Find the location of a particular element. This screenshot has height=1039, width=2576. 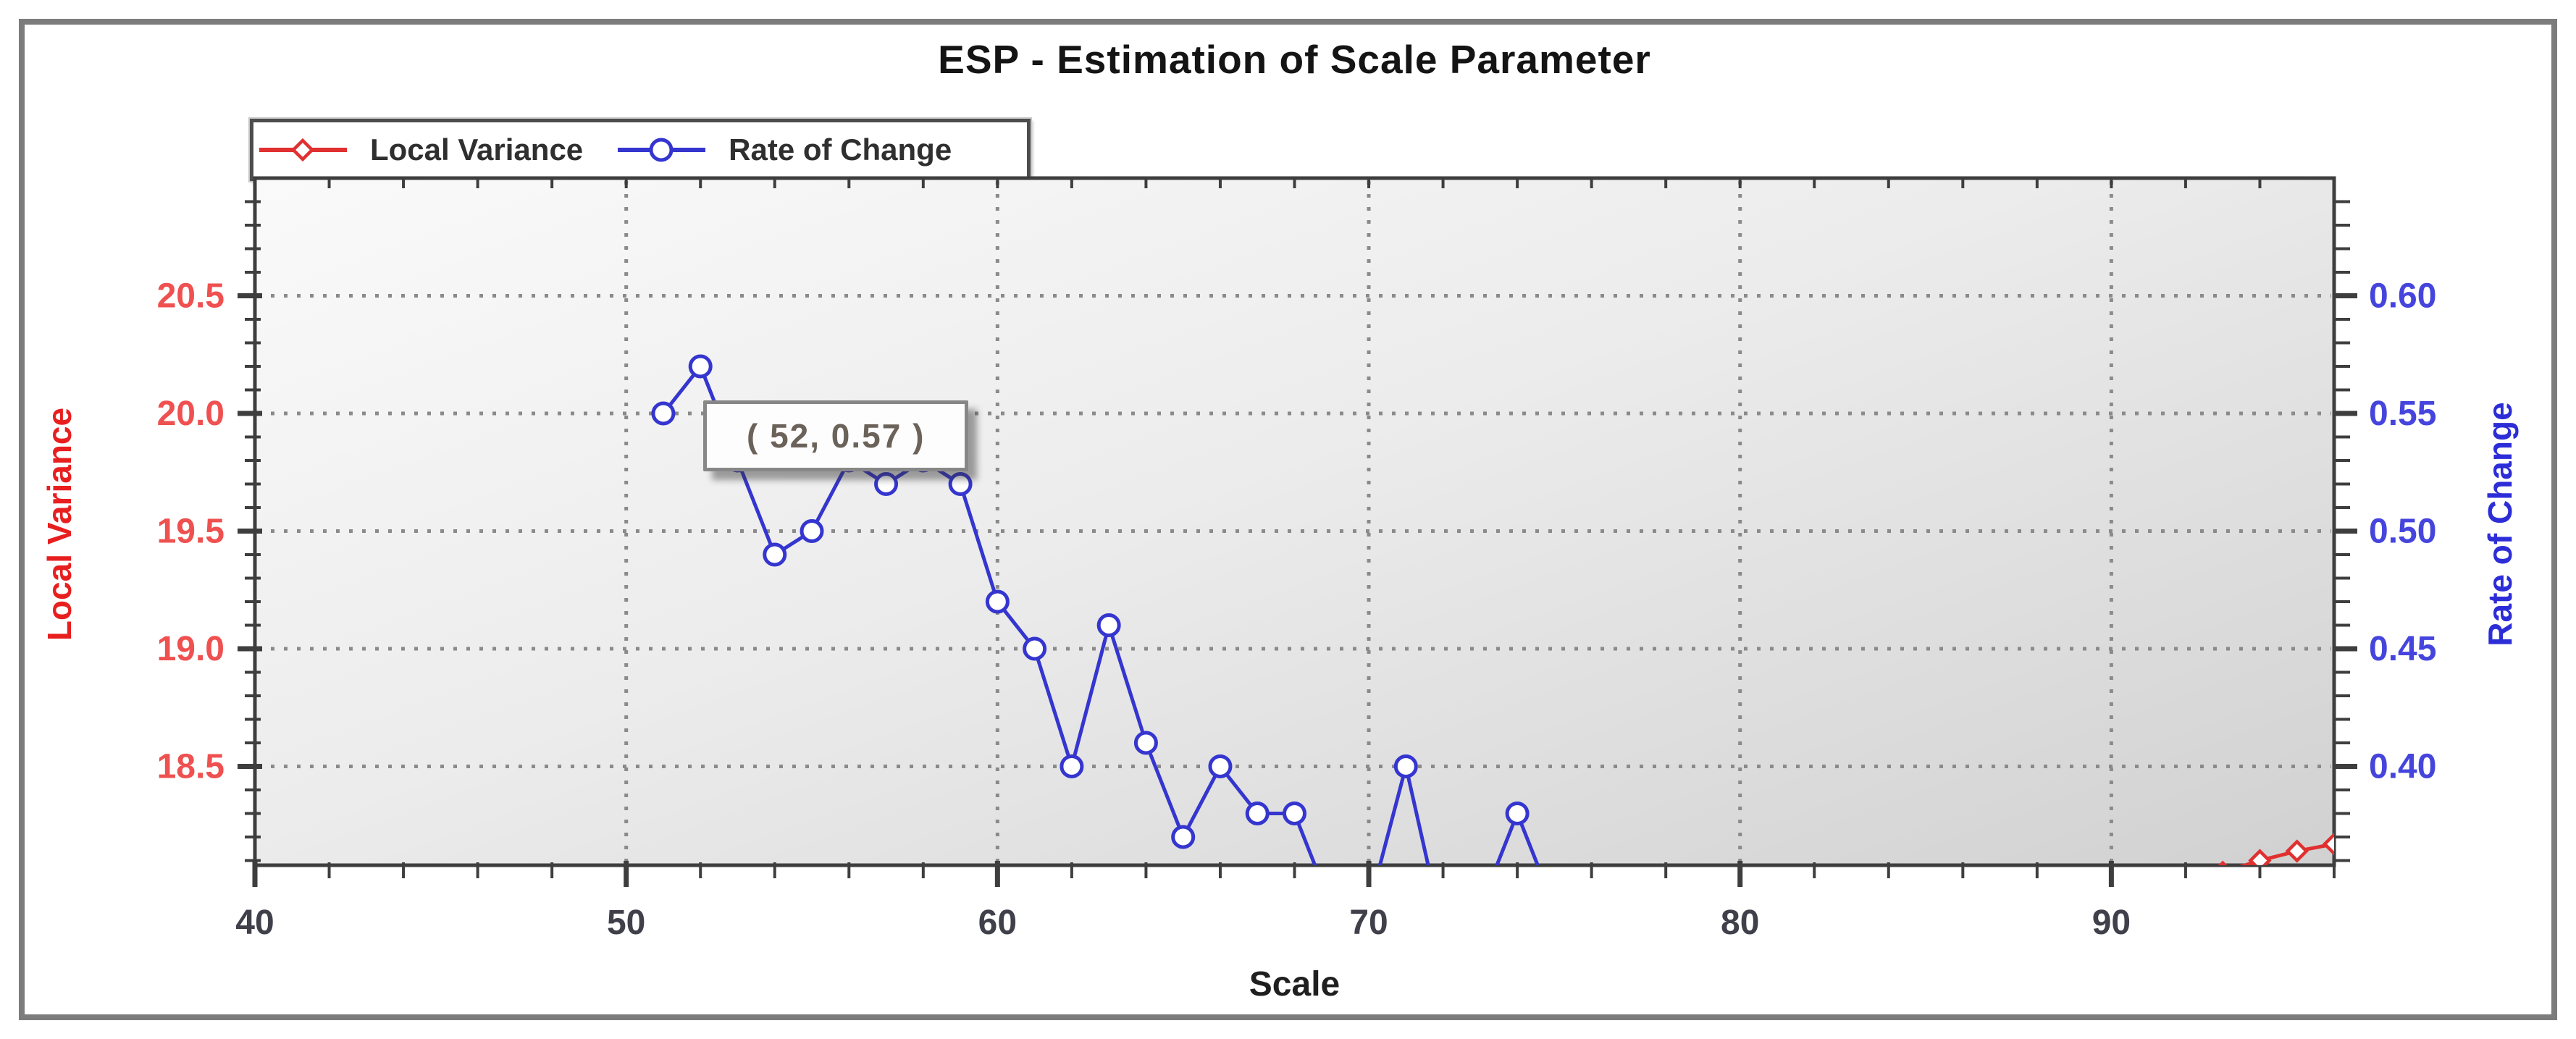

svg-text: 20.5 is located at coordinates (191, 296).